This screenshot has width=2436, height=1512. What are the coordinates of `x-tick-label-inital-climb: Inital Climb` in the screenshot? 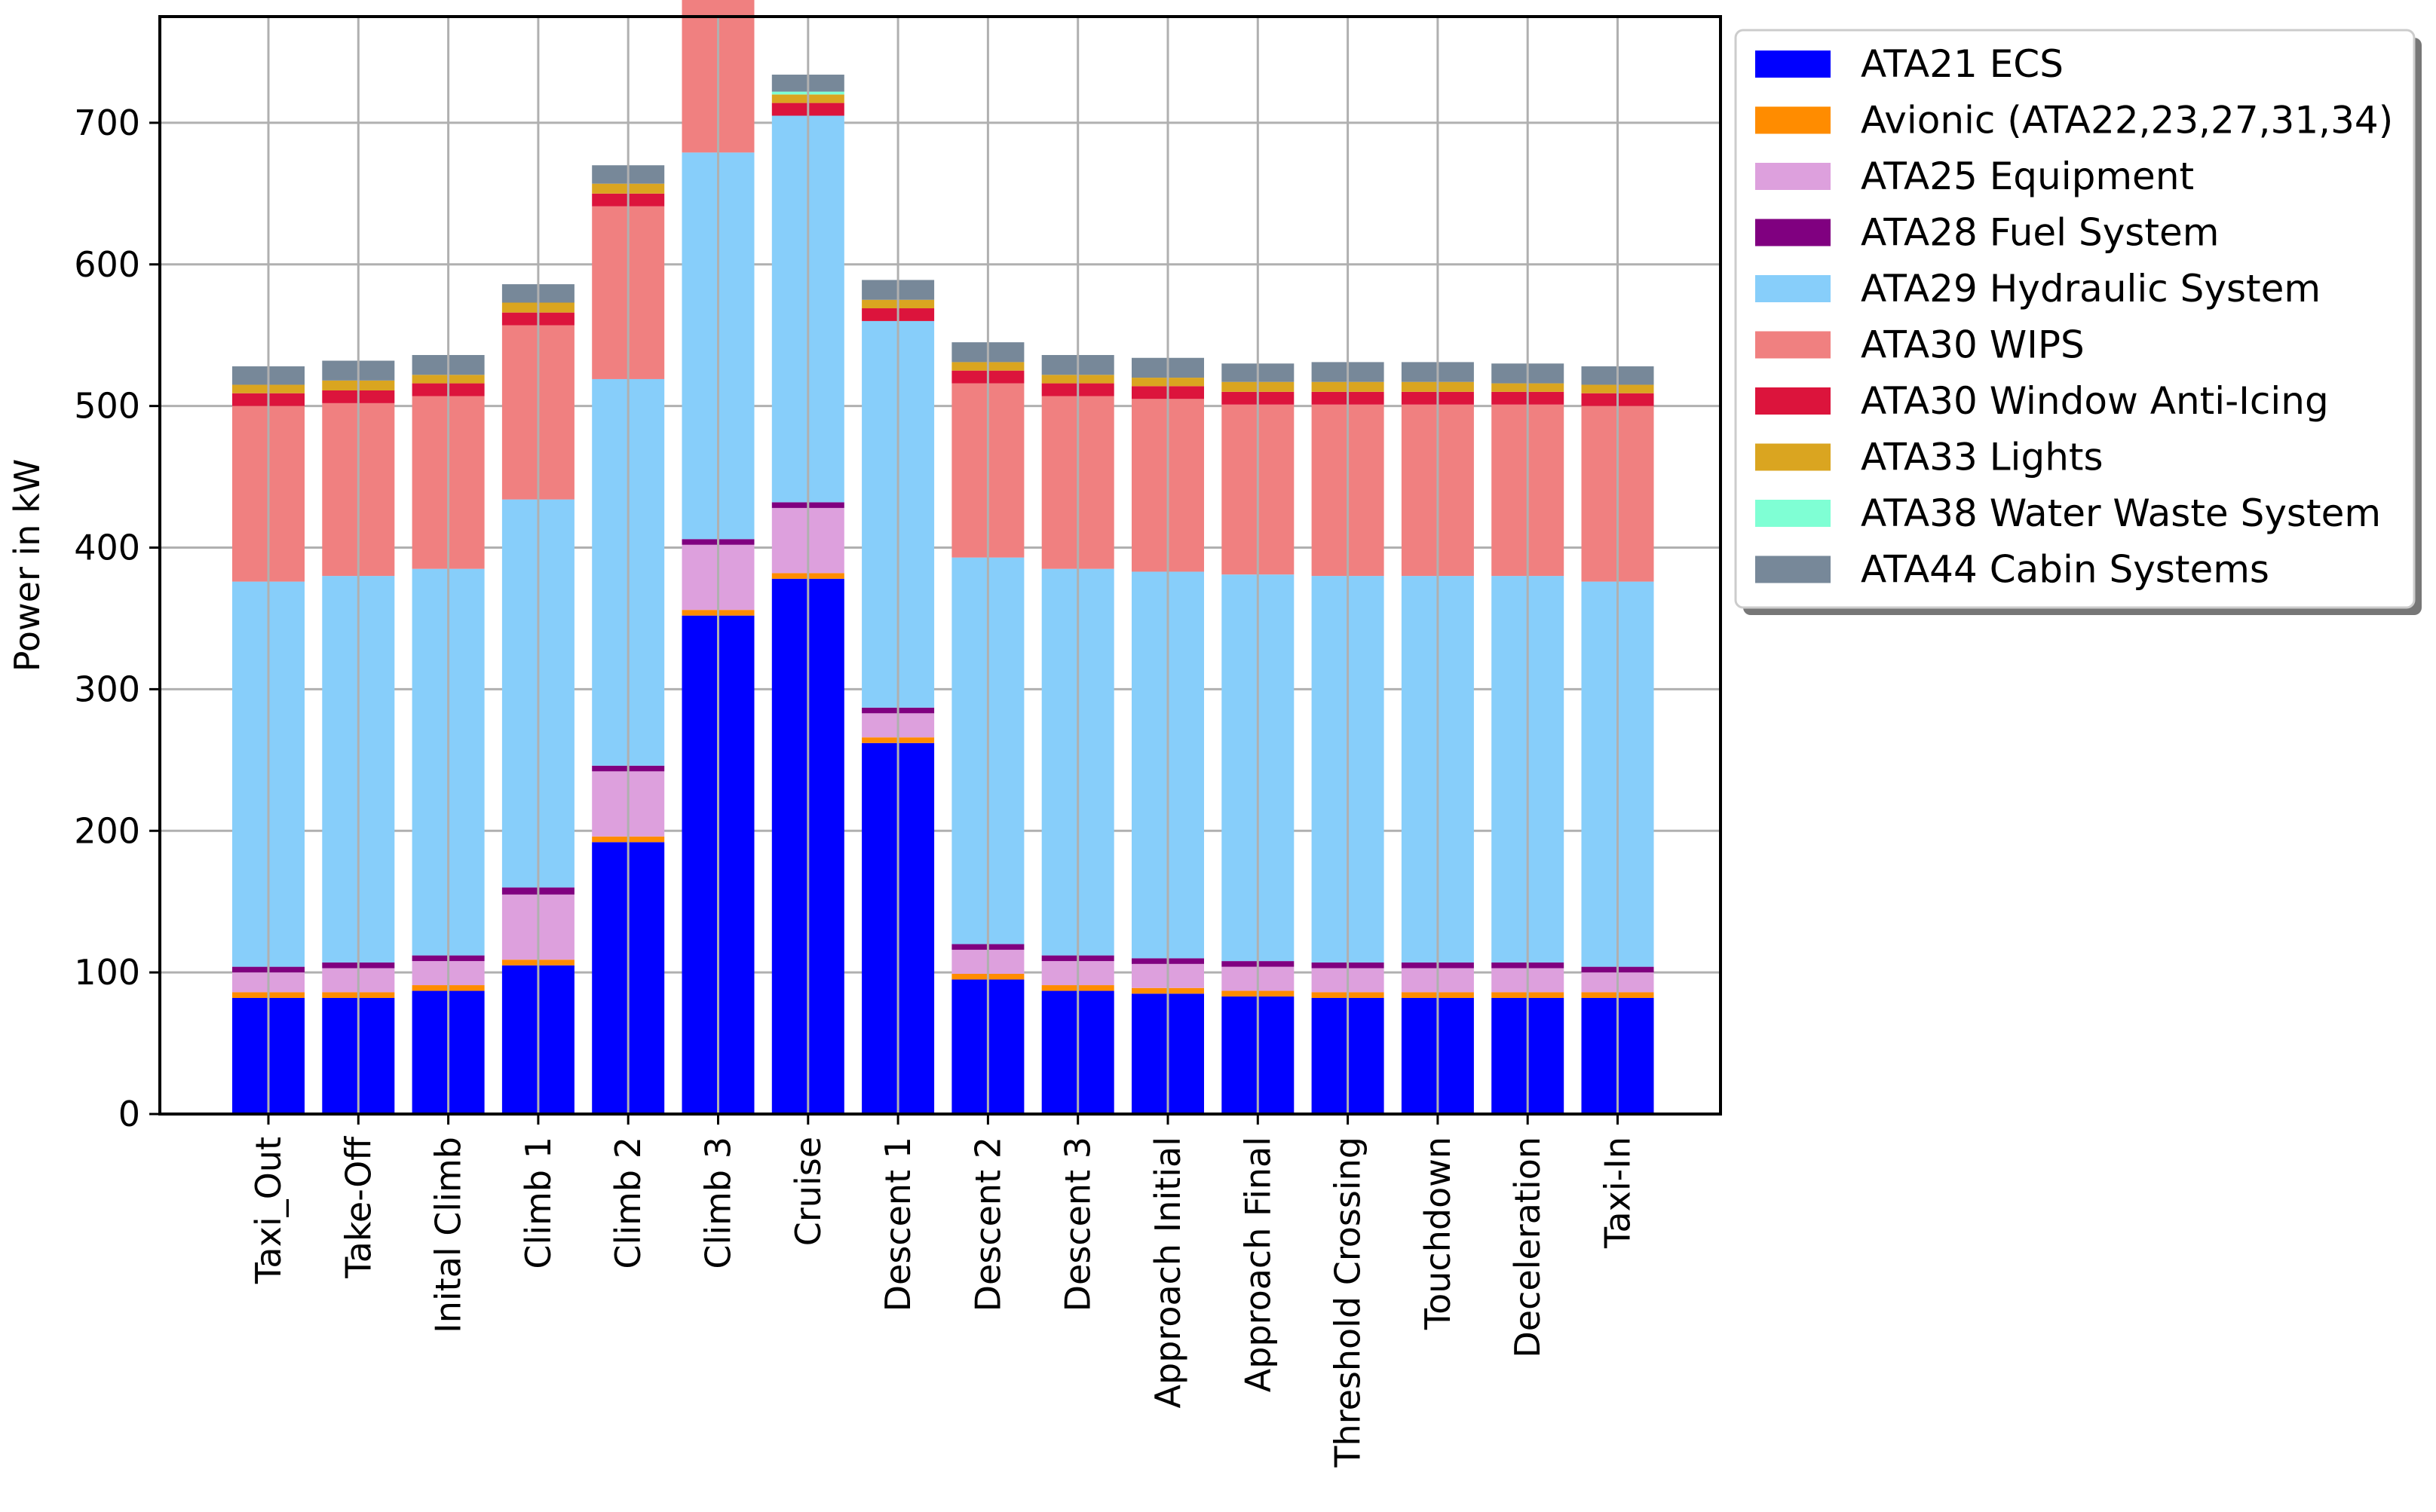 It's located at (449, 1235).